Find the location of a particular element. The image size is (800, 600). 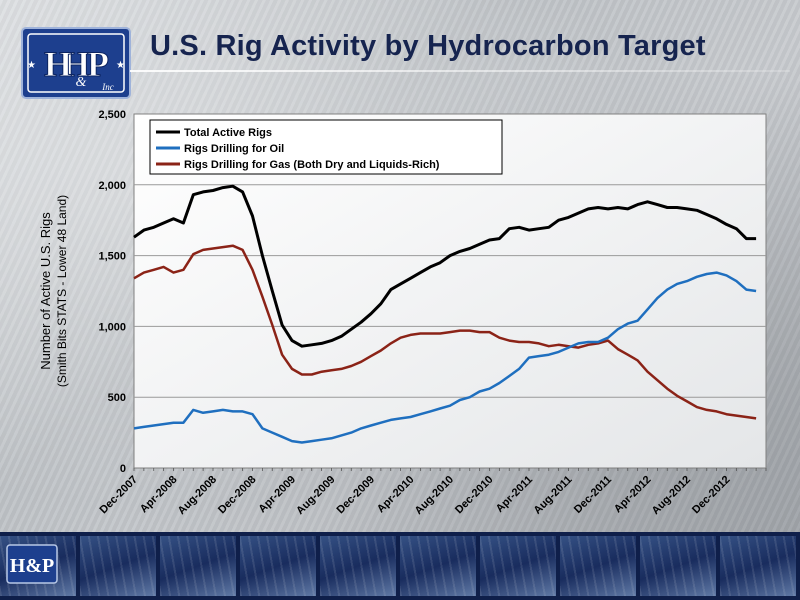

footer-image-strip: H&P is located at coordinates (400, 566).